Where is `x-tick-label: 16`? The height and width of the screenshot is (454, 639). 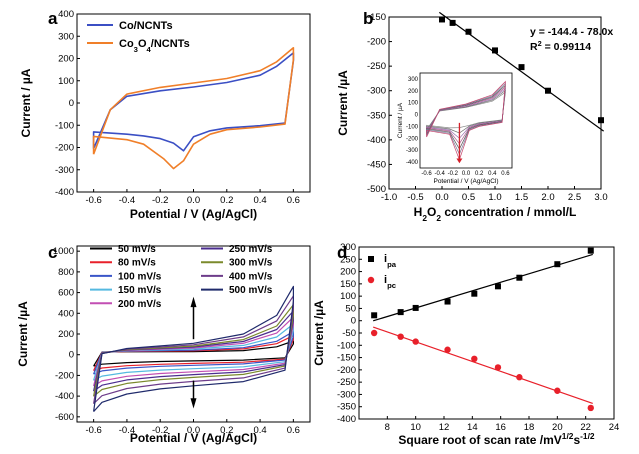
x-tick-label: 16 is located at coordinates (500, 427).